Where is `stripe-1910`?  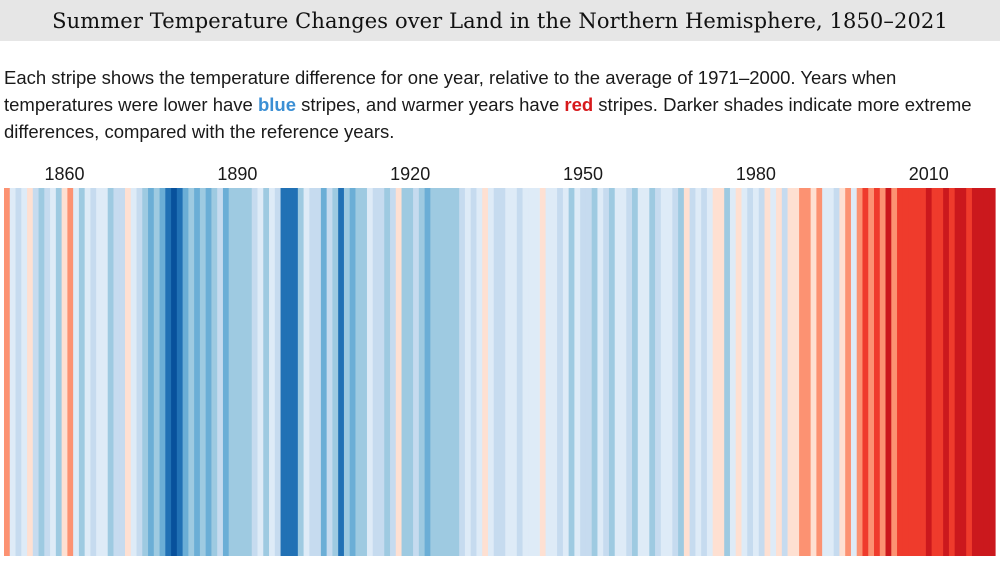
stripe-1910 is located at coordinates (353, 372).